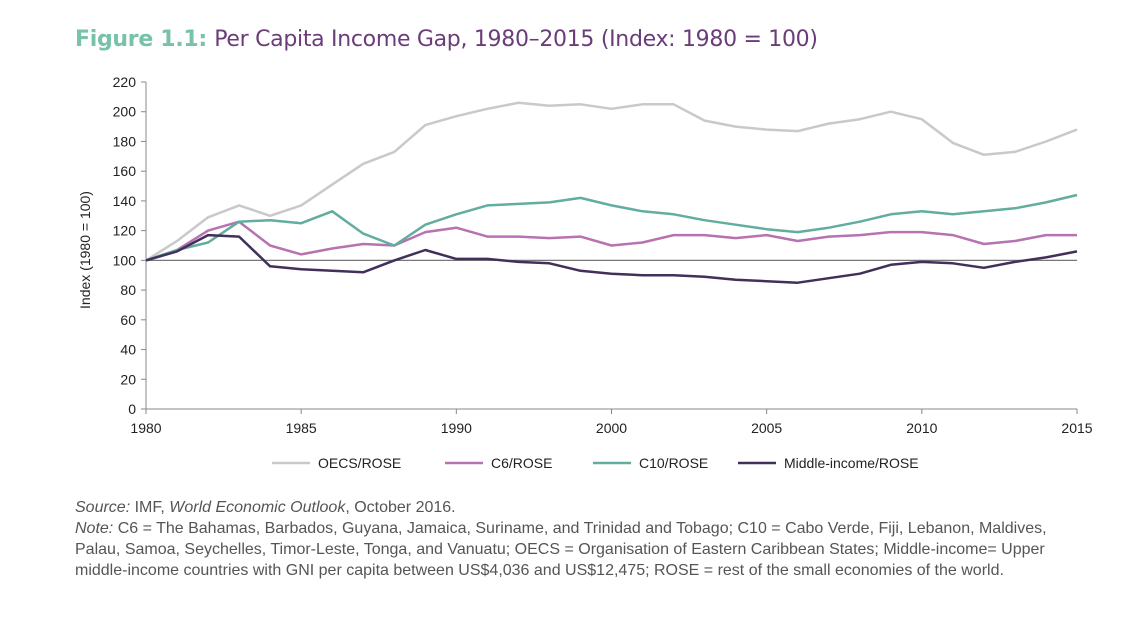  I want to click on y-tick-label: 140, so click(125, 201).